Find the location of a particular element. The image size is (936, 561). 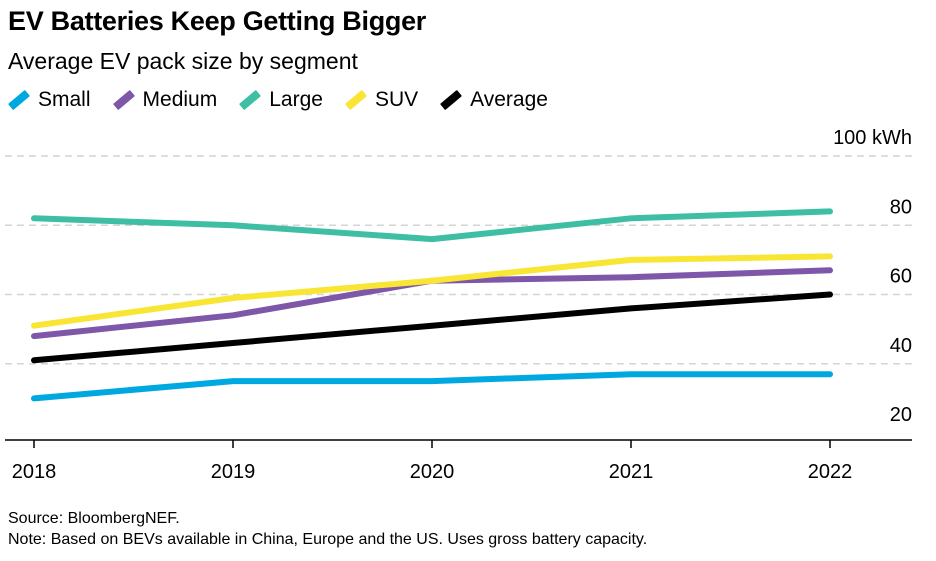

legend-label-suv: SUV is located at coordinates (396, 99).